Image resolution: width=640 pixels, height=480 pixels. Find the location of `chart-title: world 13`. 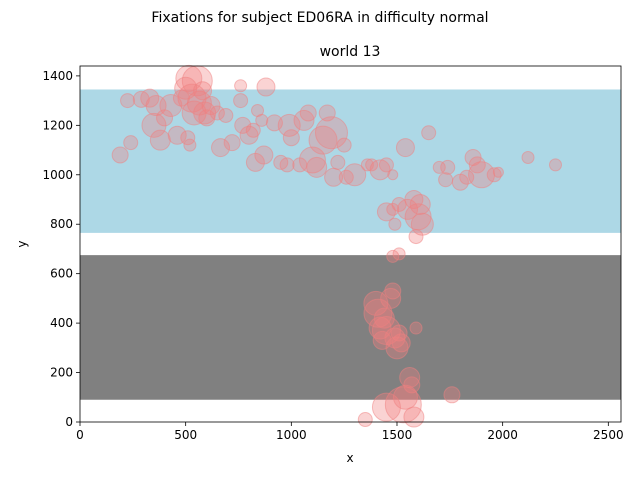

chart-title: world 13 is located at coordinates (350, 52).